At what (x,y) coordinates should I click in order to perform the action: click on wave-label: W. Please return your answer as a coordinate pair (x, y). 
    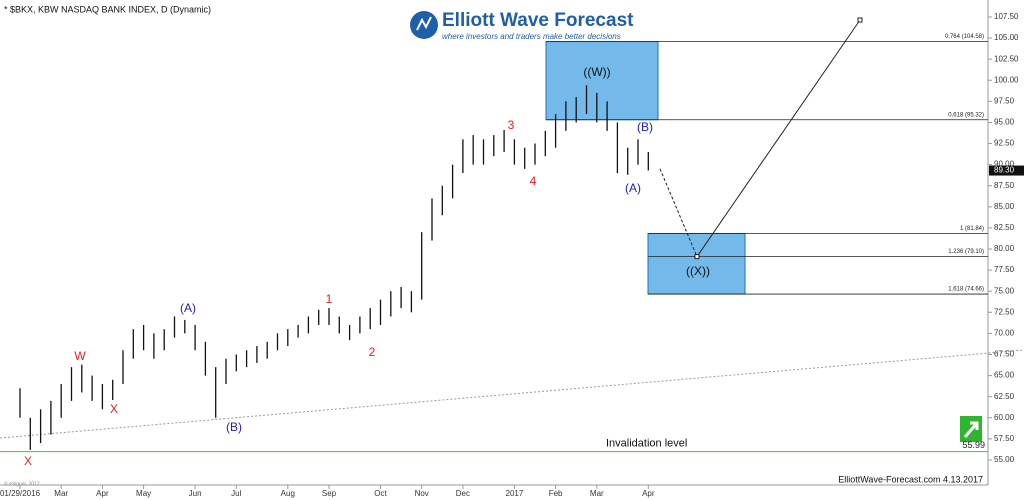
    Looking at the image, I should click on (80, 356).